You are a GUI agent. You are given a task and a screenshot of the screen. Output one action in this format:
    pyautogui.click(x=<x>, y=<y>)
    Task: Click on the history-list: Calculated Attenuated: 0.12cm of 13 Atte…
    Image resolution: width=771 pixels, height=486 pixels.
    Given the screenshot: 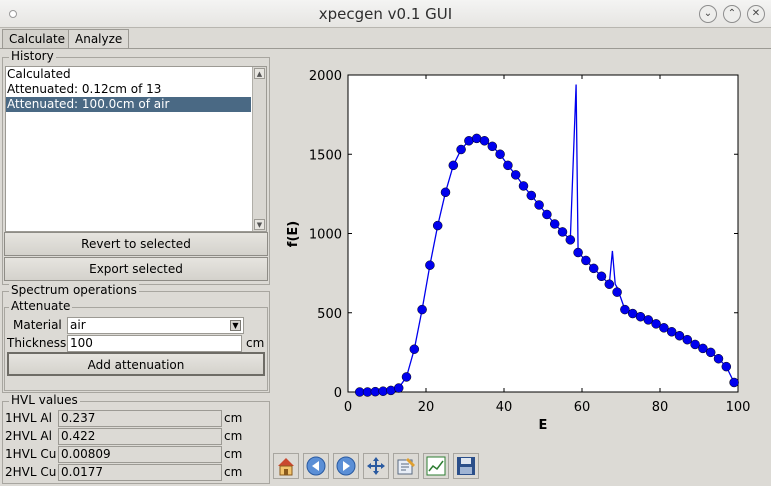 What is the action you would take?
    pyautogui.click(x=136, y=149)
    